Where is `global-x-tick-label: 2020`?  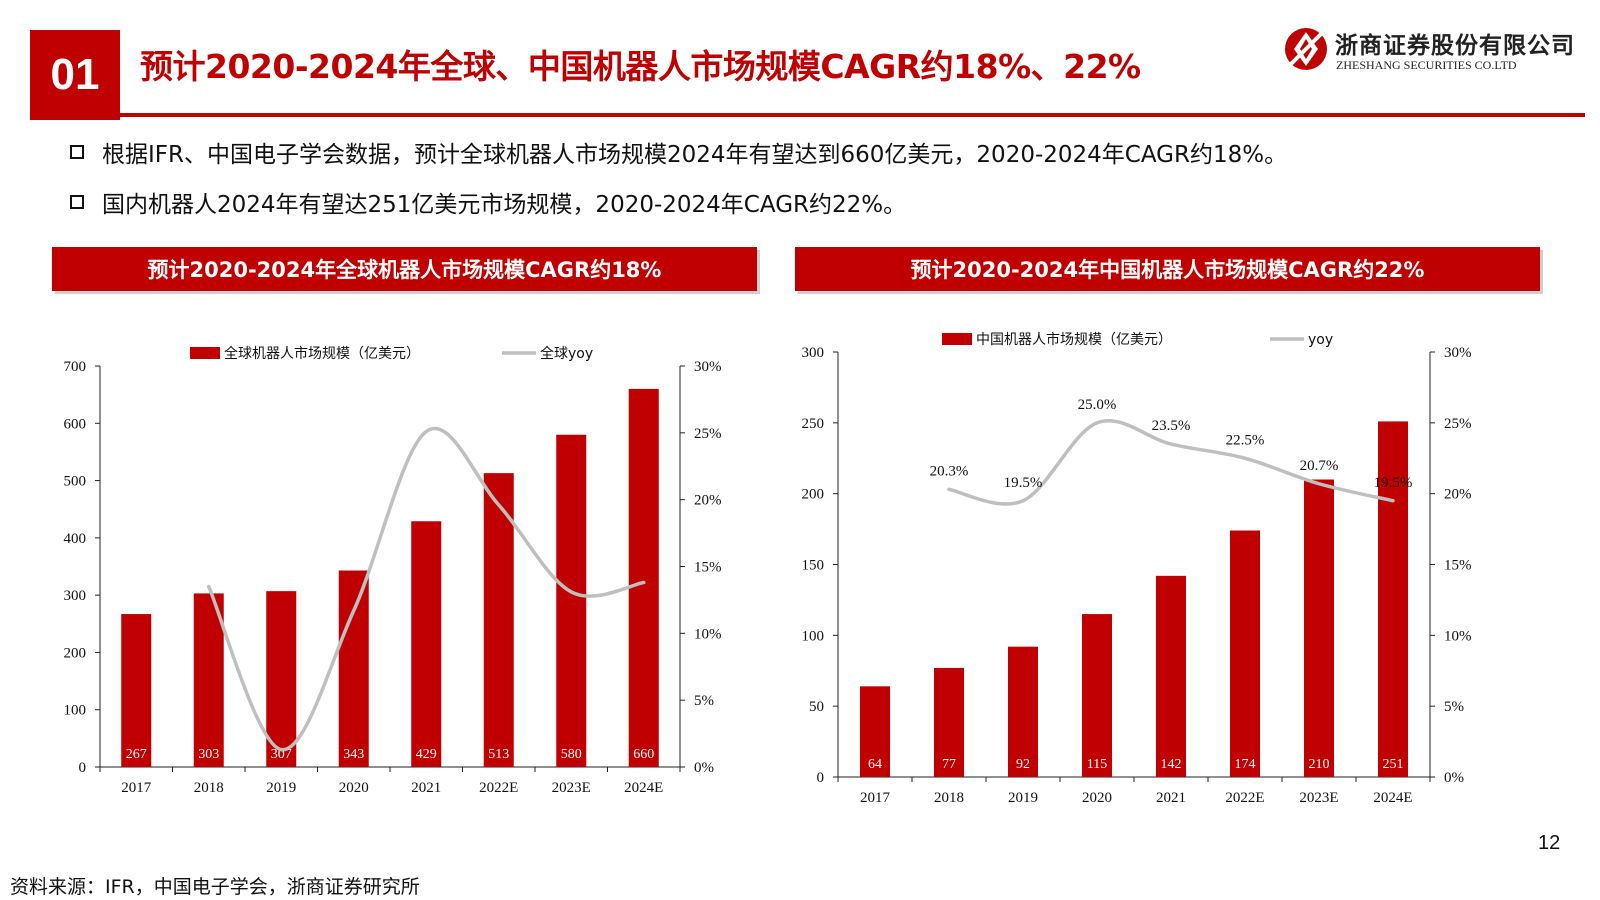
global-x-tick-label: 2020 is located at coordinates (354, 788).